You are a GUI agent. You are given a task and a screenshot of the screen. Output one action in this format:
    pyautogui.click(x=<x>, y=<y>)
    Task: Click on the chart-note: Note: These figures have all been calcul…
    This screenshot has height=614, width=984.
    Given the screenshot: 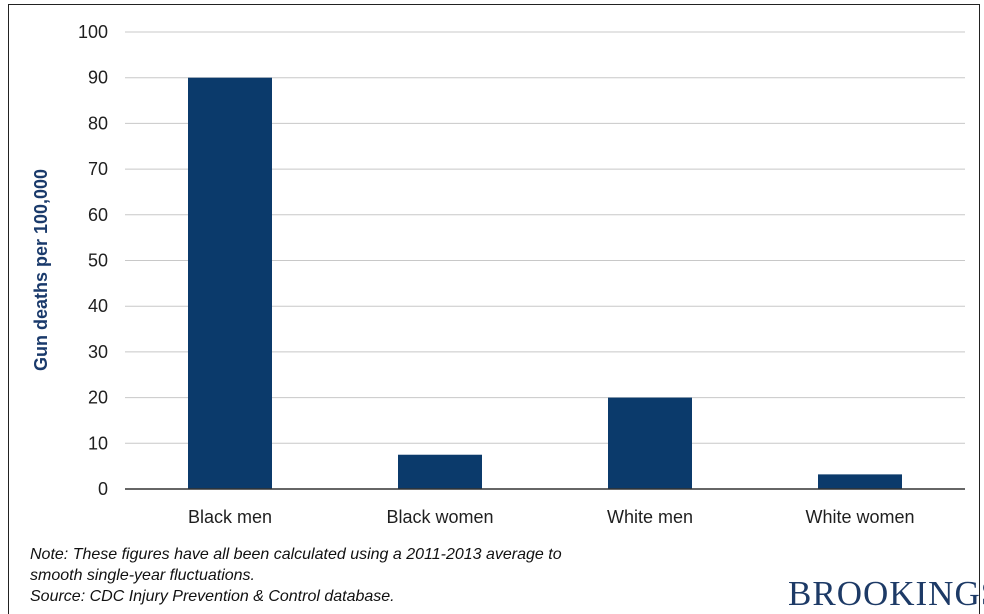 What is the action you would take?
    pyautogui.click(x=380, y=575)
    